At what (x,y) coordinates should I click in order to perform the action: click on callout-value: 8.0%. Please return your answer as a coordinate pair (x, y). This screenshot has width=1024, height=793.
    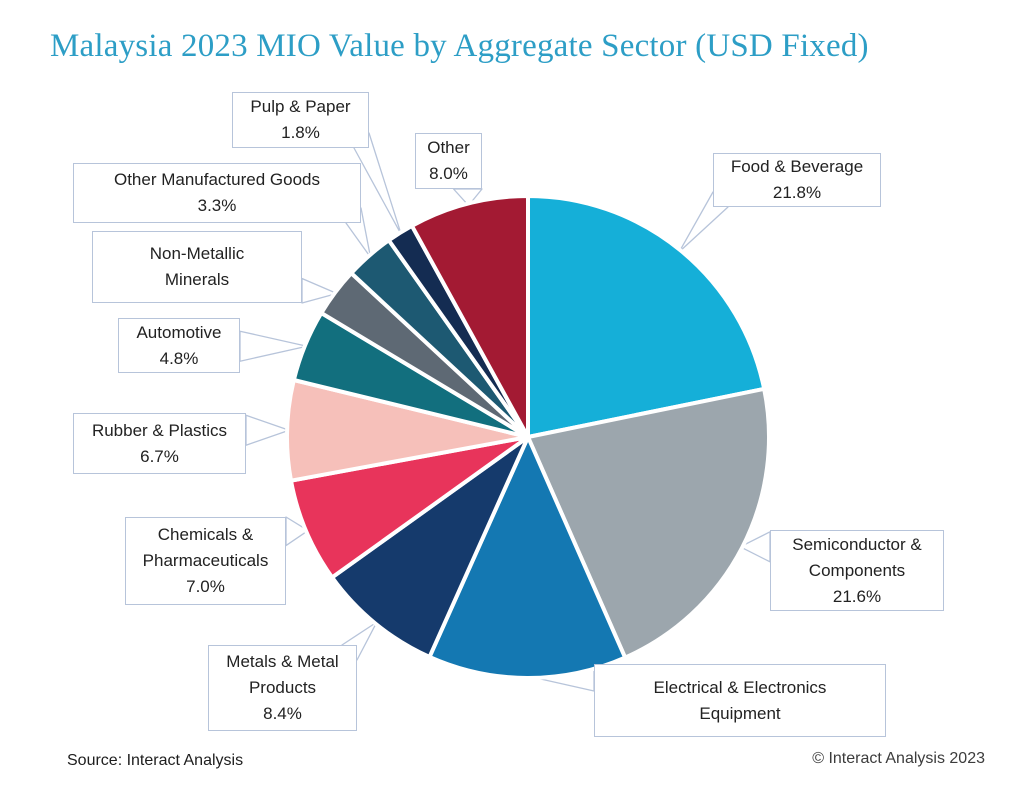
    Looking at the image, I should click on (448, 173).